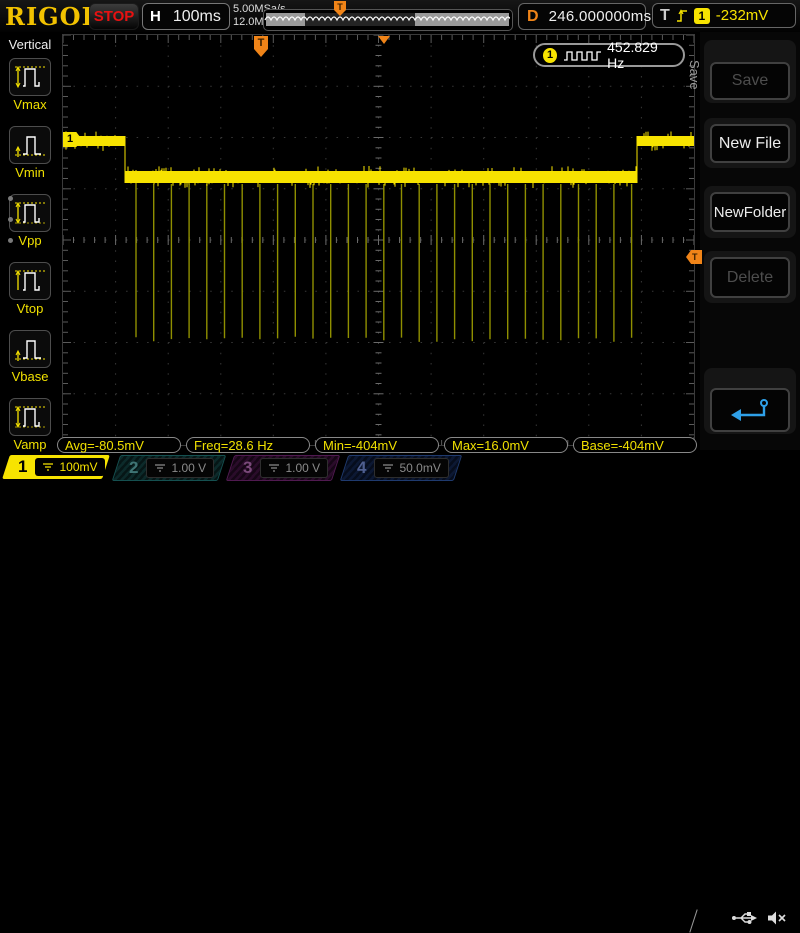  Describe the element at coordinates (30, 349) in the screenshot. I see `vbase-icon` at that location.